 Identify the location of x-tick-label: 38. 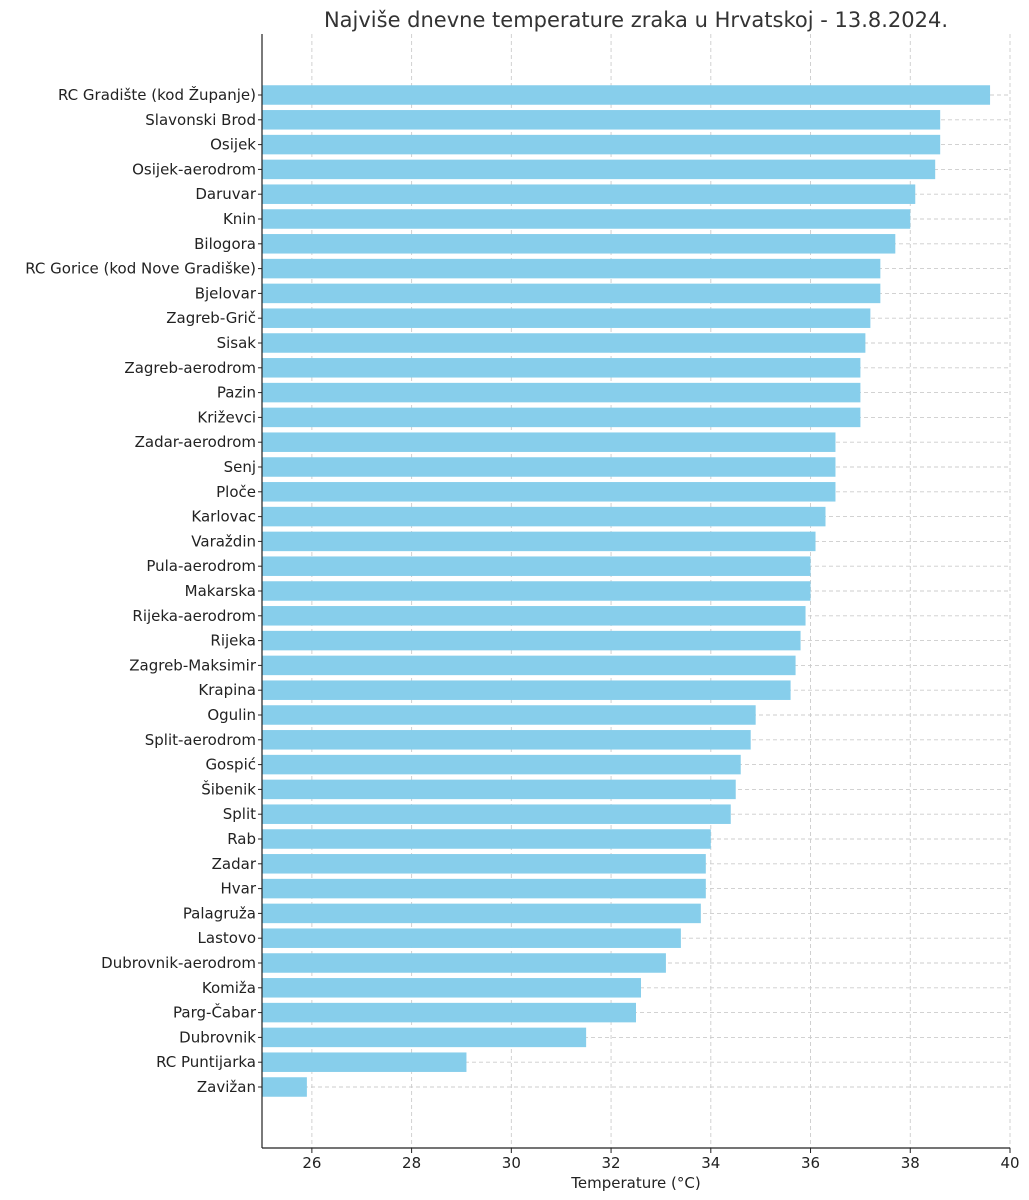
(910, 1163).